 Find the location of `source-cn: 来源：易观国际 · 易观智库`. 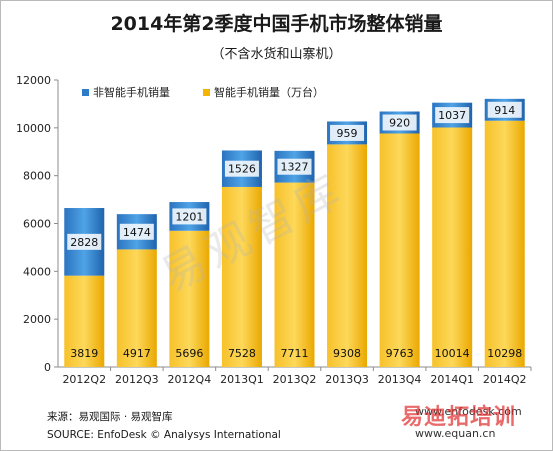

source-cn: 来源：易观国际 · 易观智库 is located at coordinates (110, 417).